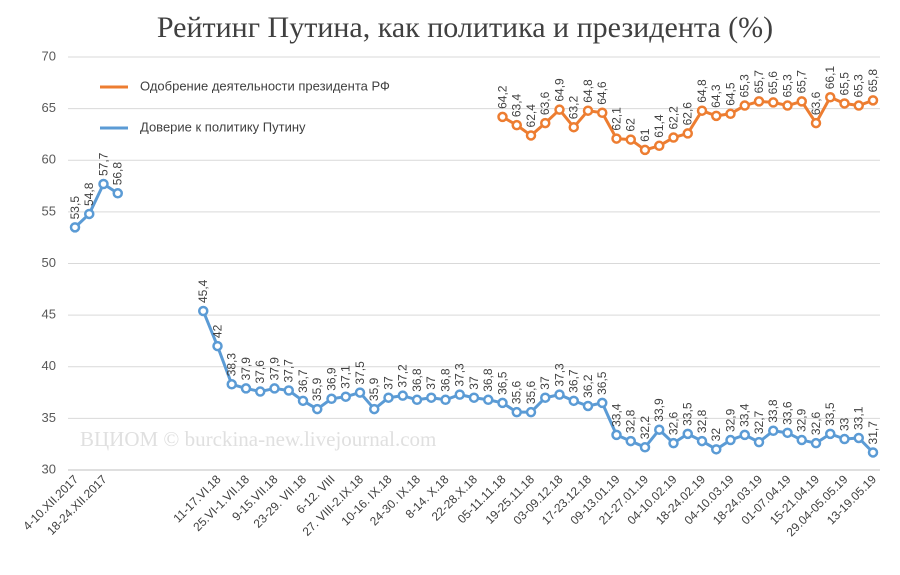 The image size is (900, 575). Describe the element at coordinates (218, 331) in the screenshot. I see `data-label: 42` at that location.